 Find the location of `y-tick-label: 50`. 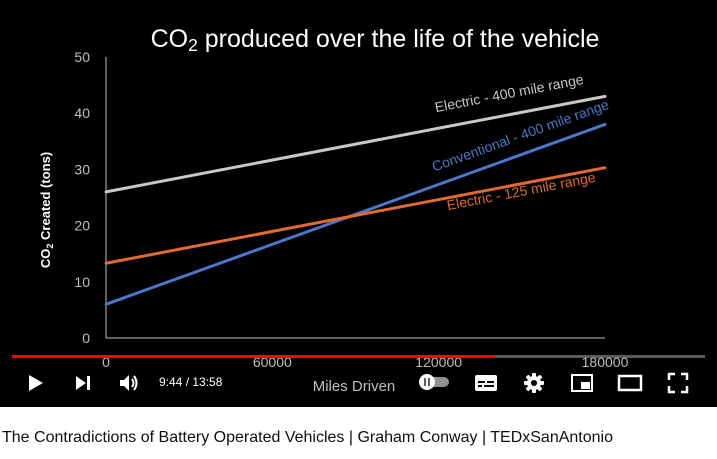

y-tick-label: 50 is located at coordinates (82, 57).